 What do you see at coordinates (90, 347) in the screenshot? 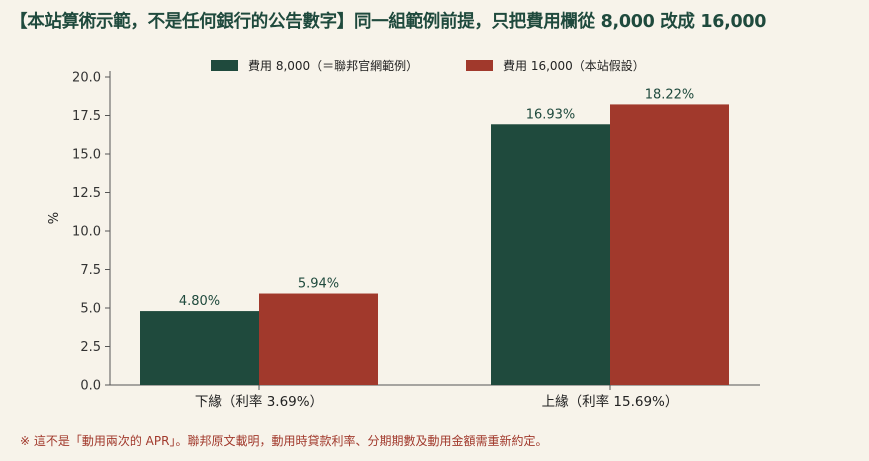
I see `y-tick-label: 2.5` at bounding box center [90, 347].